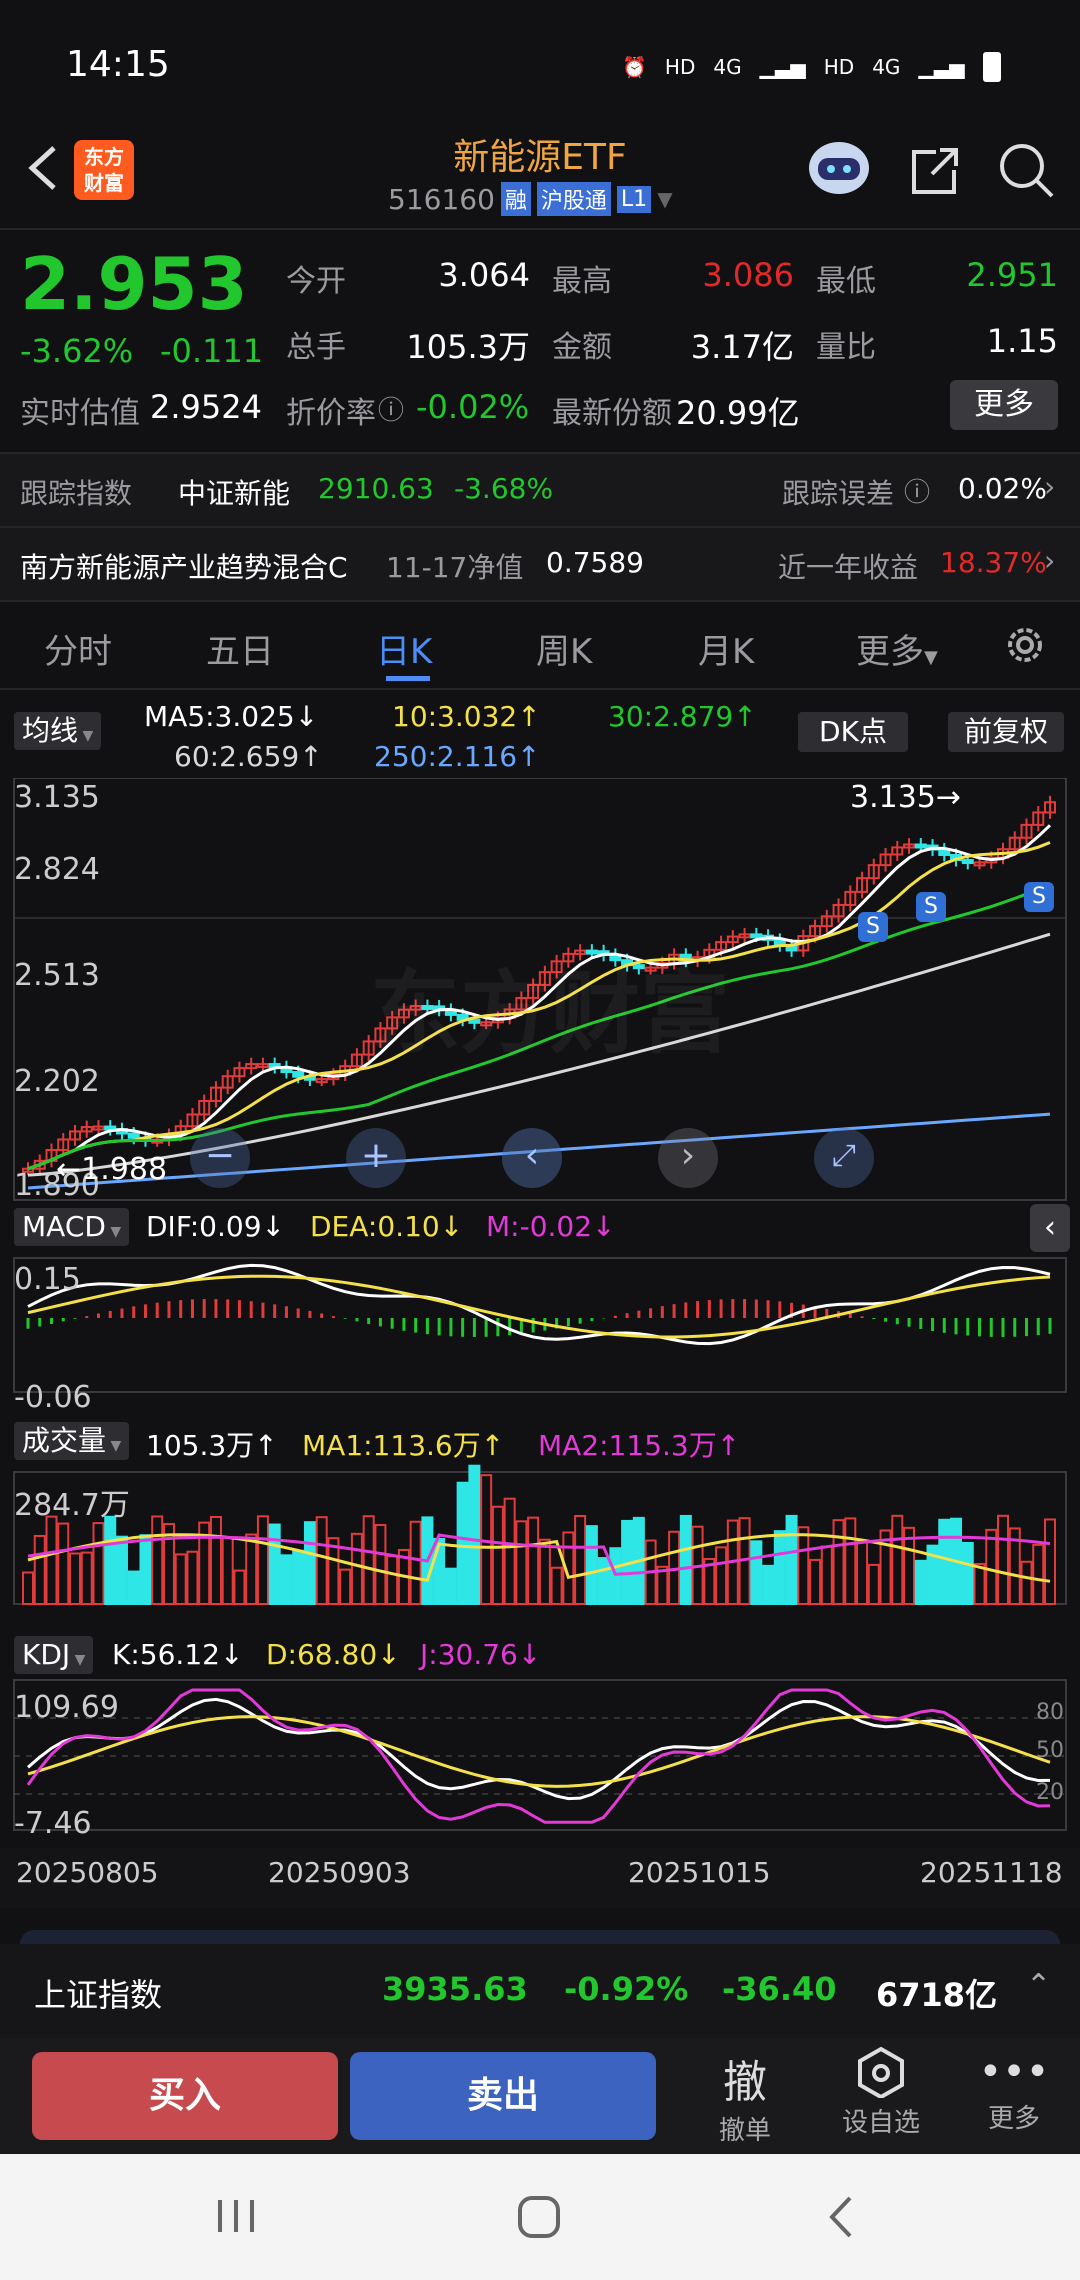 Image resolution: width=1080 pixels, height=2280 pixels. Describe the element at coordinates (404, 652) in the screenshot. I see `tab-daily-k: 日K` at that location.